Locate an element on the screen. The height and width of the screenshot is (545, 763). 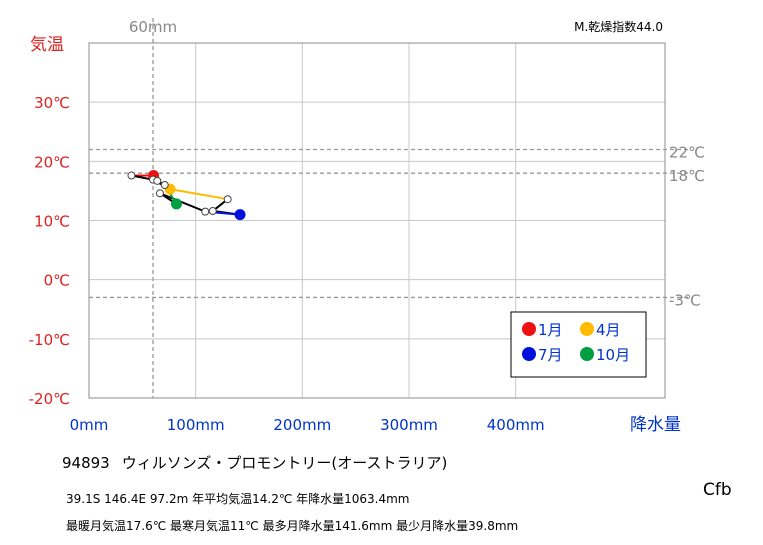
reference-label-precip: 60mm is located at coordinates (153, 27).